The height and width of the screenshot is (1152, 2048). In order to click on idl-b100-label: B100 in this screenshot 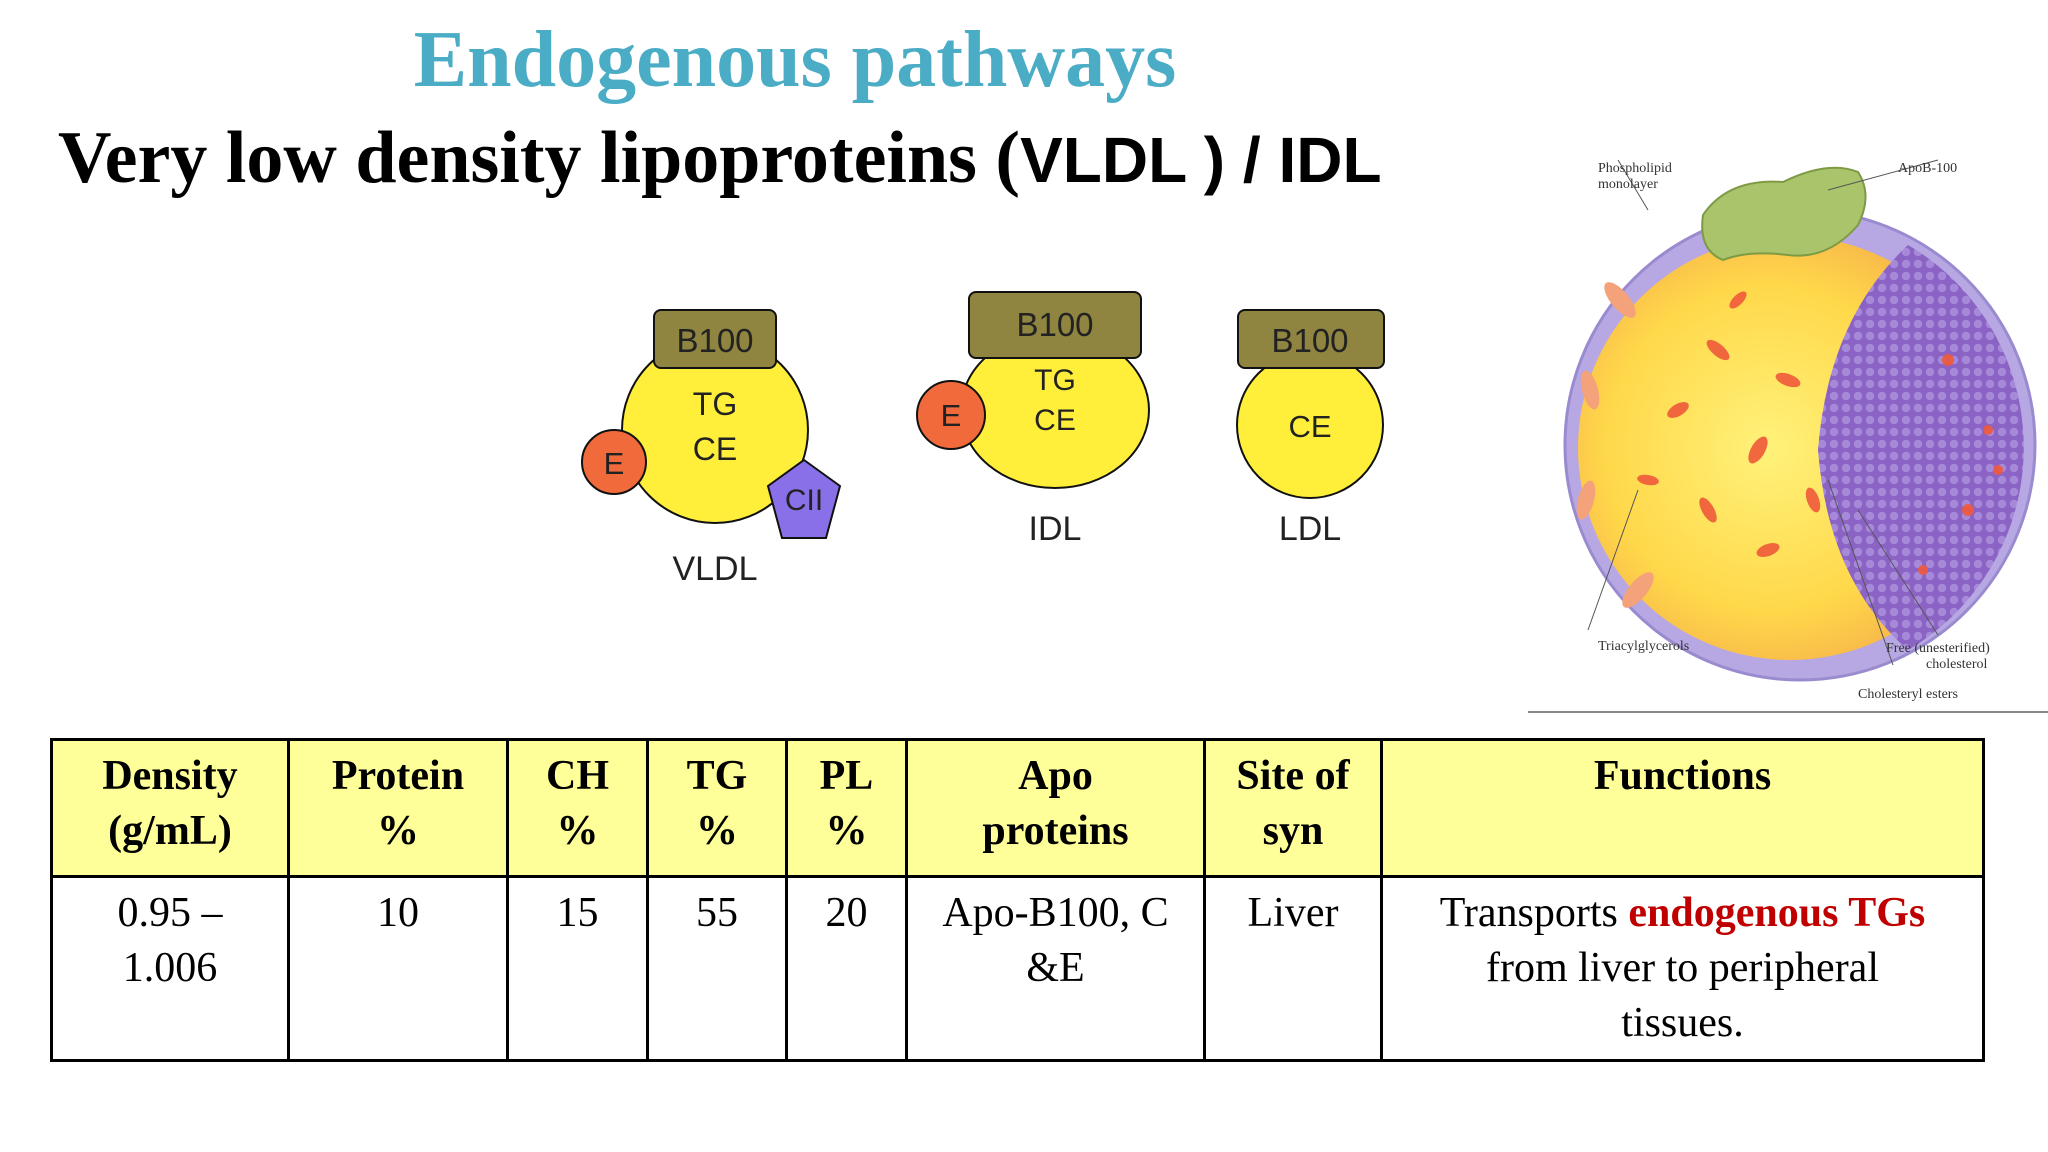, I will do `click(1054, 324)`.